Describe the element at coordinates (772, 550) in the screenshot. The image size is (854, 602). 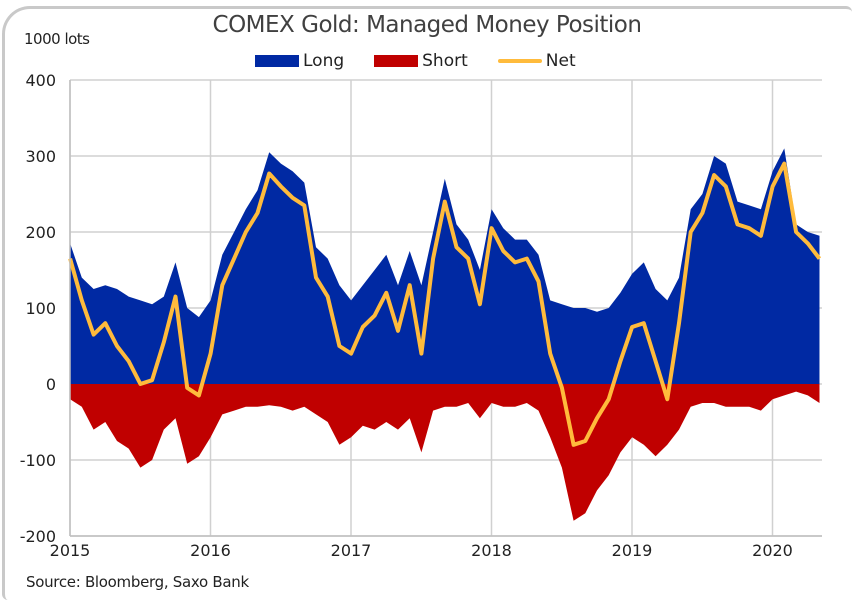
I see `x-tick-label: 2020` at that location.